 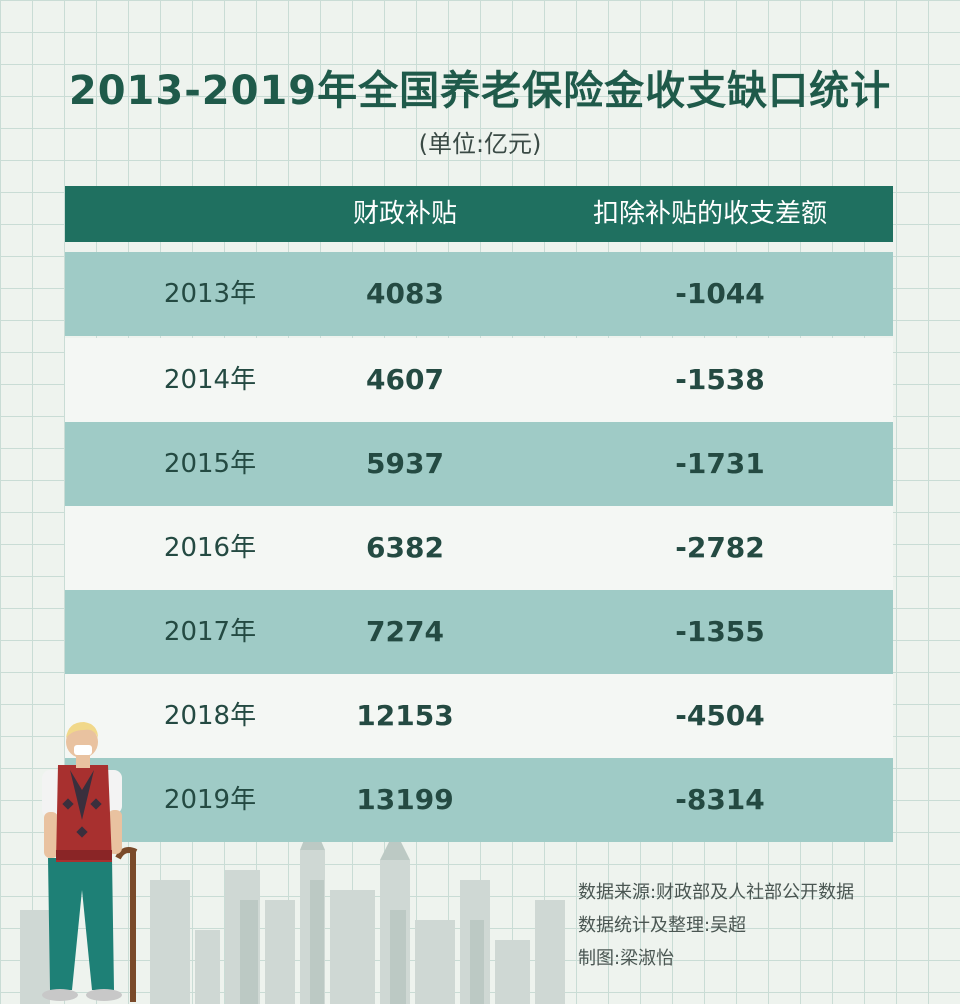 I want to click on diff-cell: -4504, so click(x=720, y=715).